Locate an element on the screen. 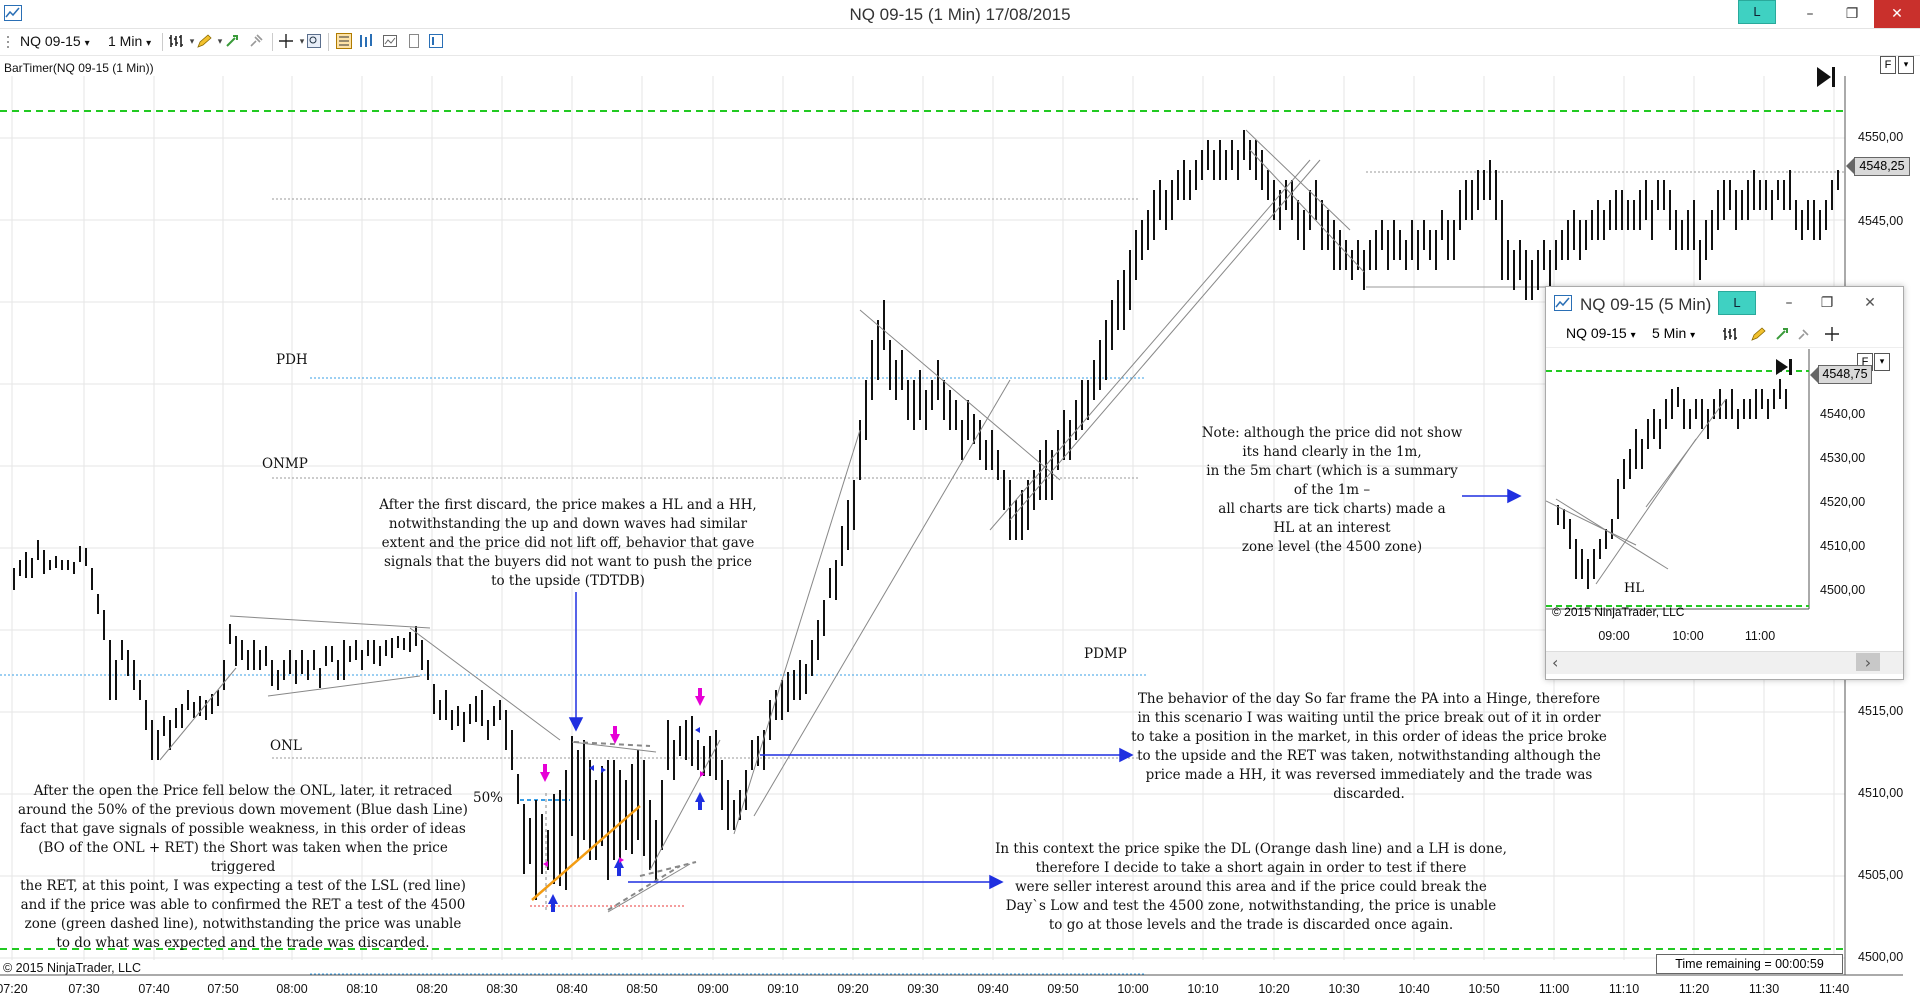 This screenshot has height=1008, width=1920. inset-horizontal-scrollbar: ‹ › is located at coordinates (1724, 662).